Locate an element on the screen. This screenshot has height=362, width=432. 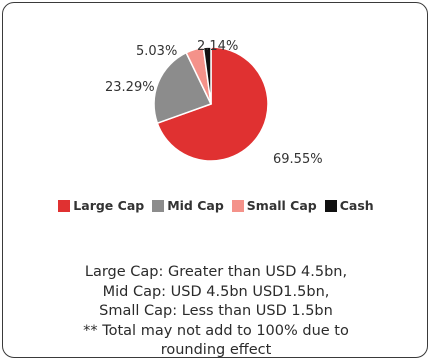
note-rounding-cont: rounding effect is located at coordinates (216, 350).